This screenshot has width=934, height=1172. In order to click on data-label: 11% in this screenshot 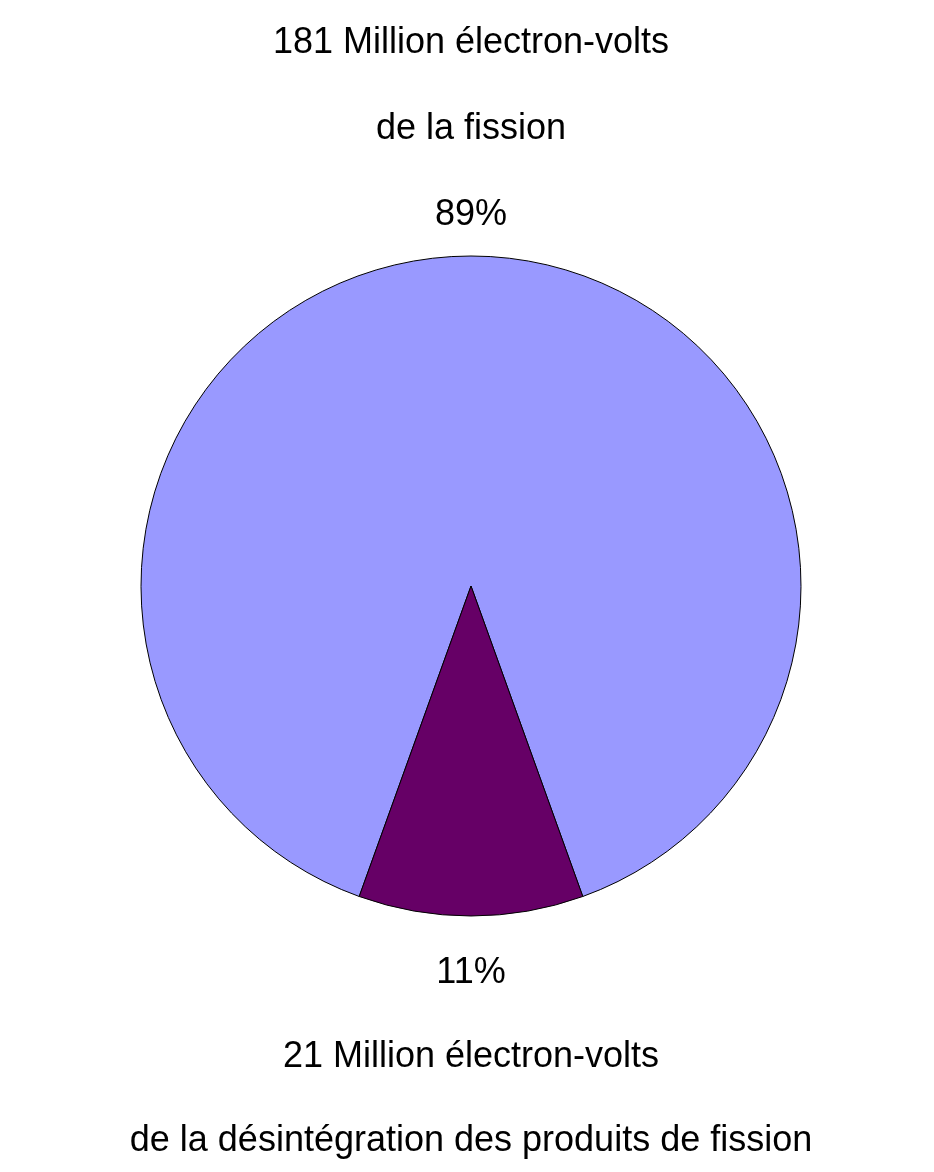, I will do `click(471, 970)`.